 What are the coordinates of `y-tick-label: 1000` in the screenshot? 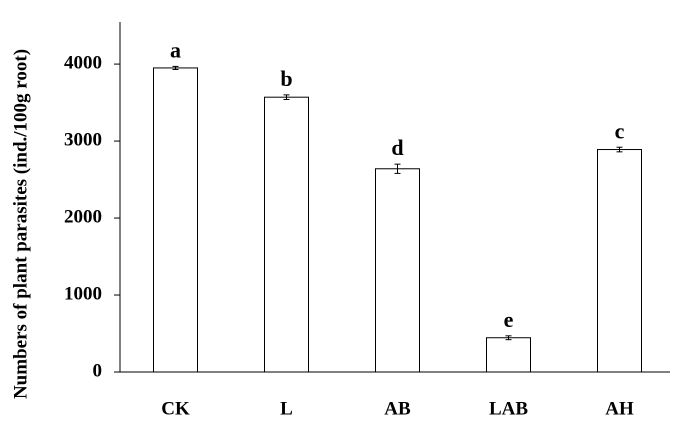 It's located at (83, 293).